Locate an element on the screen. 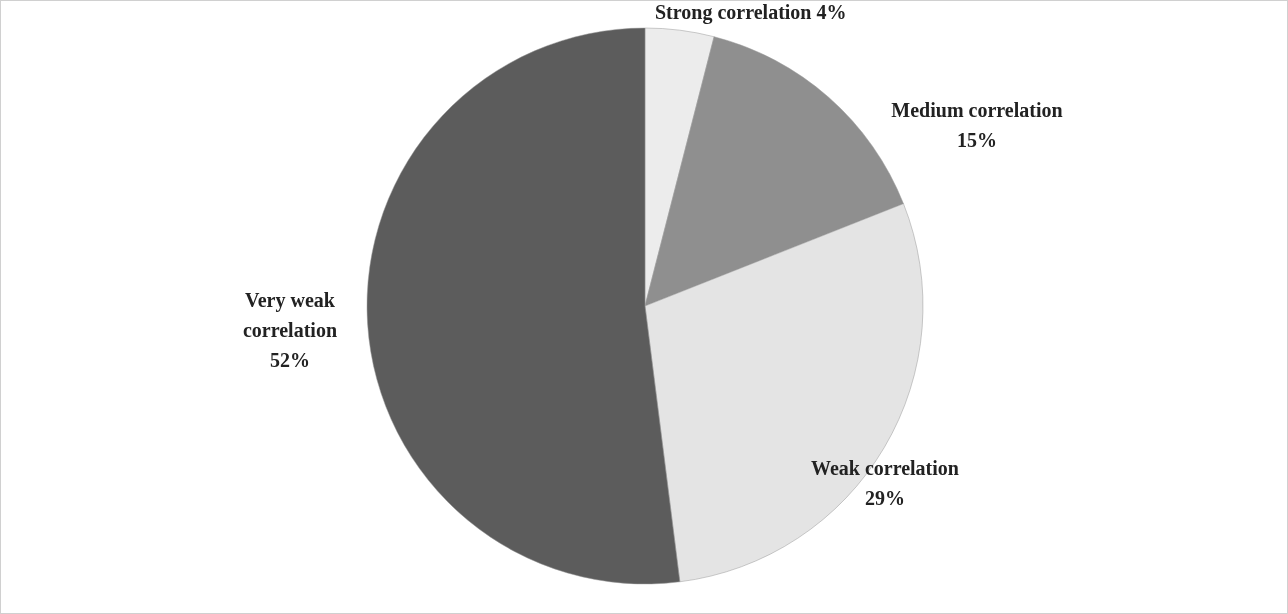  slice-label: Weak correlation is located at coordinates (885, 468).